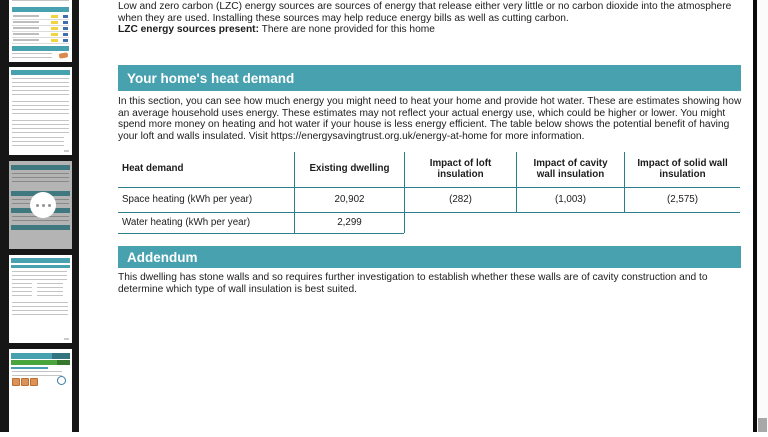 Image resolution: width=768 pixels, height=437 pixels. What do you see at coordinates (40, 362) in the screenshot?
I see `thumbnail-green-bar` at bounding box center [40, 362].